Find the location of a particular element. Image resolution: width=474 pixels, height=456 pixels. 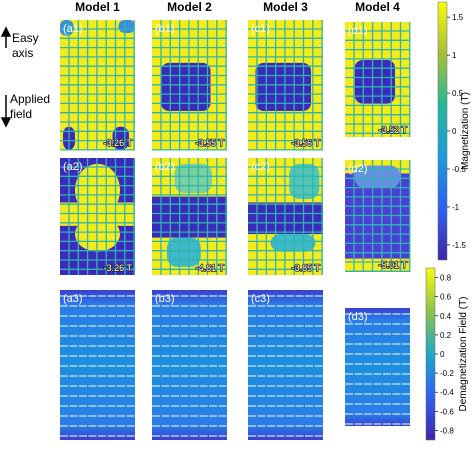

colorbar-tick-label: -0.2 is located at coordinates (447, 373).